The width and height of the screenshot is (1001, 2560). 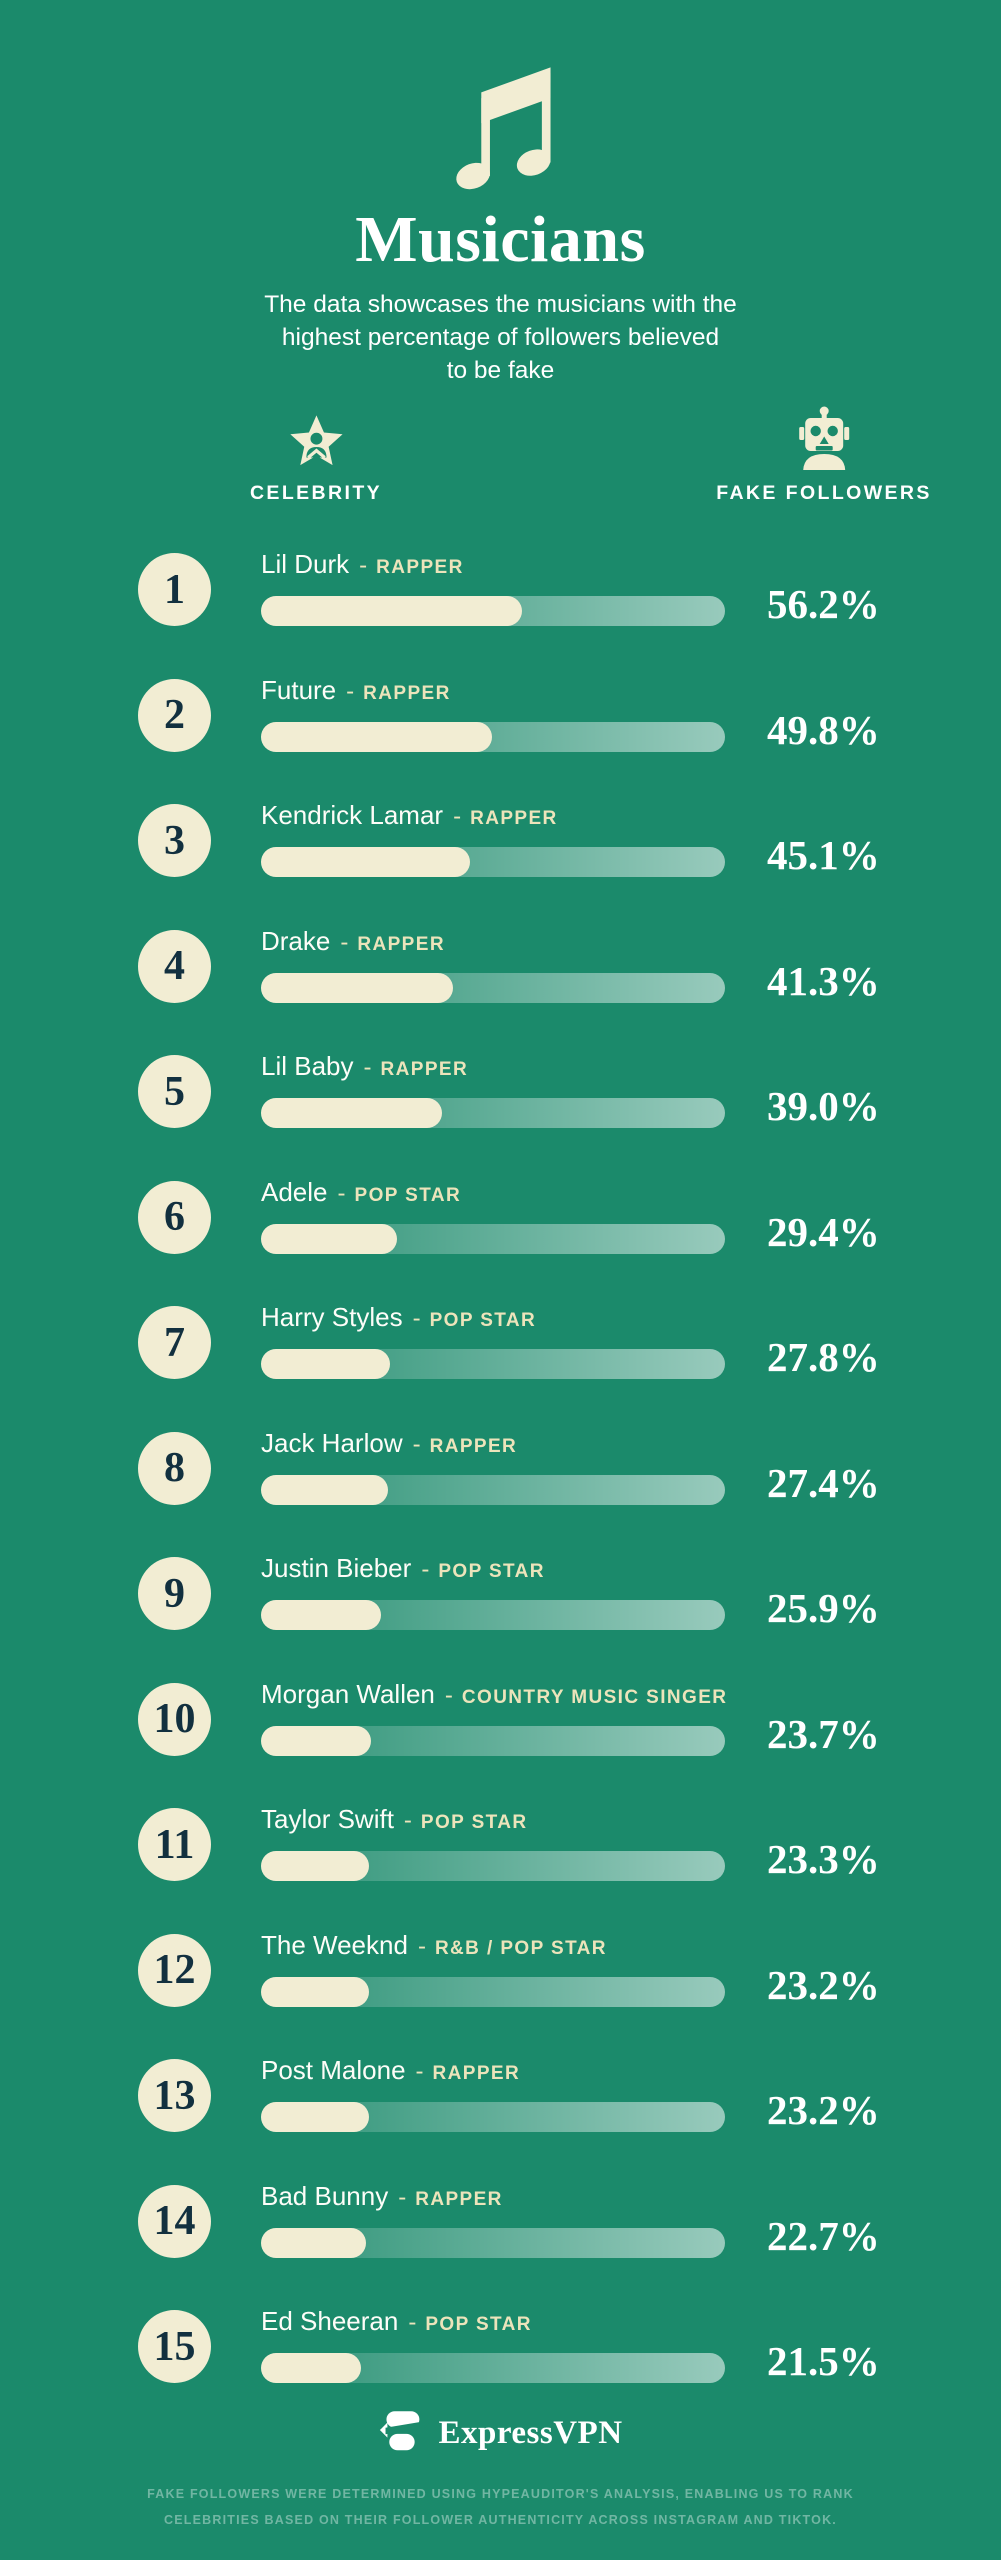 I want to click on expressvpn-mark-icon, so click(x=401, y=2433).